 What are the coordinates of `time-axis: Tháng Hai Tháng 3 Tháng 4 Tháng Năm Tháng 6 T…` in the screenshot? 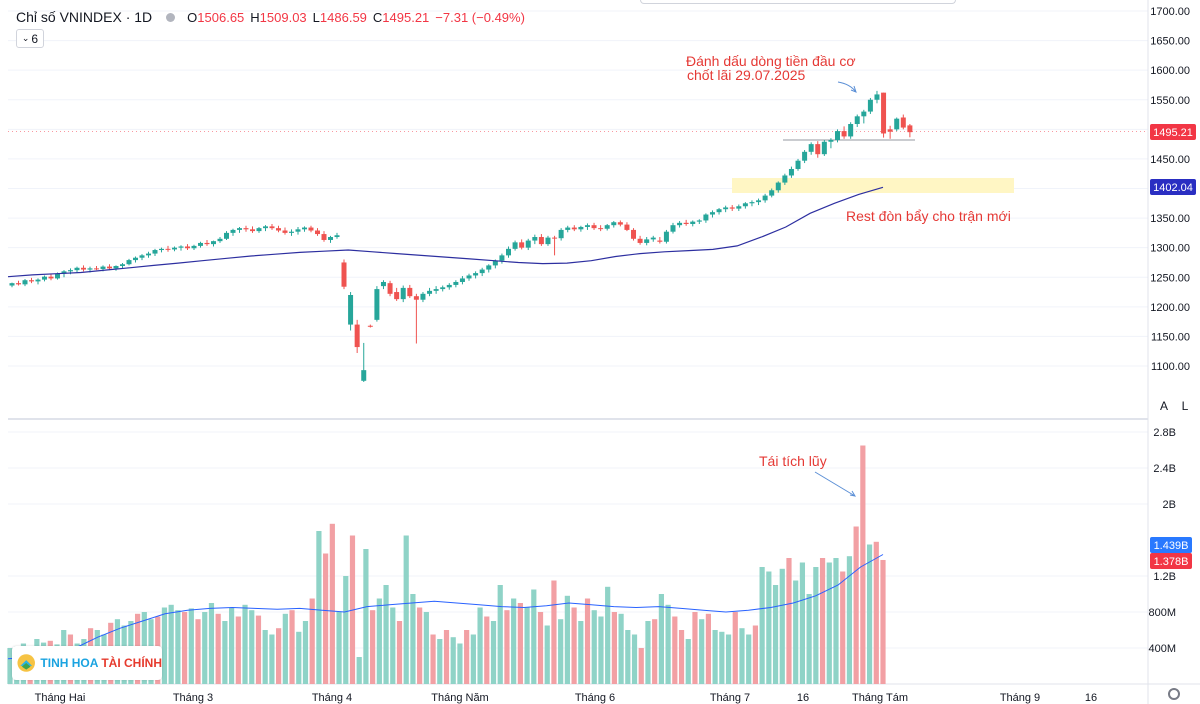 It's located at (566, 698).